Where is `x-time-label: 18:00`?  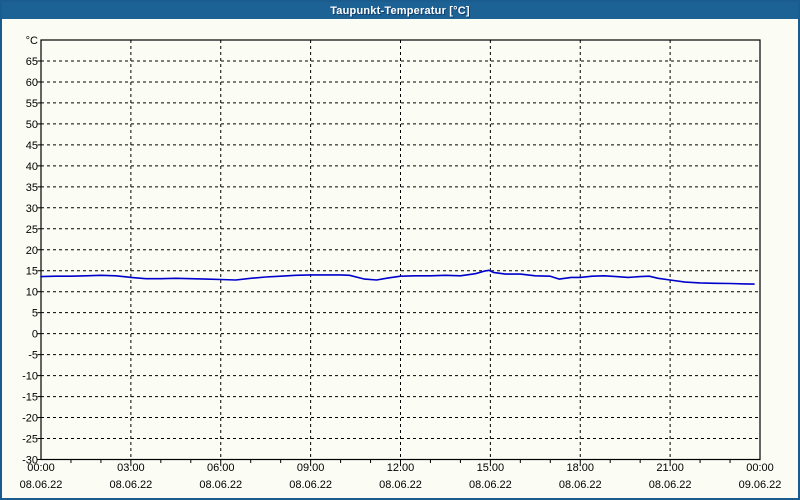 x-time-label: 18:00 is located at coordinates (580, 468).